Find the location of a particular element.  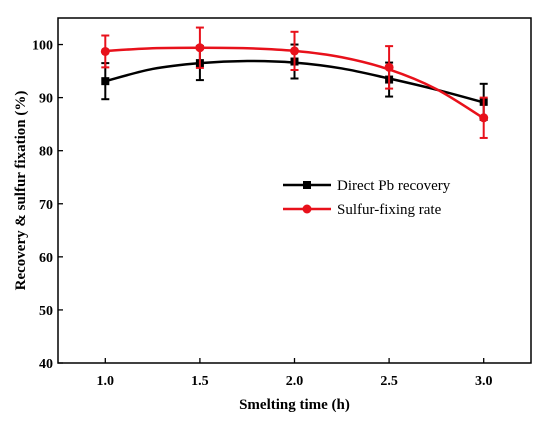

y-tick-label: 40 is located at coordinates (46, 364).